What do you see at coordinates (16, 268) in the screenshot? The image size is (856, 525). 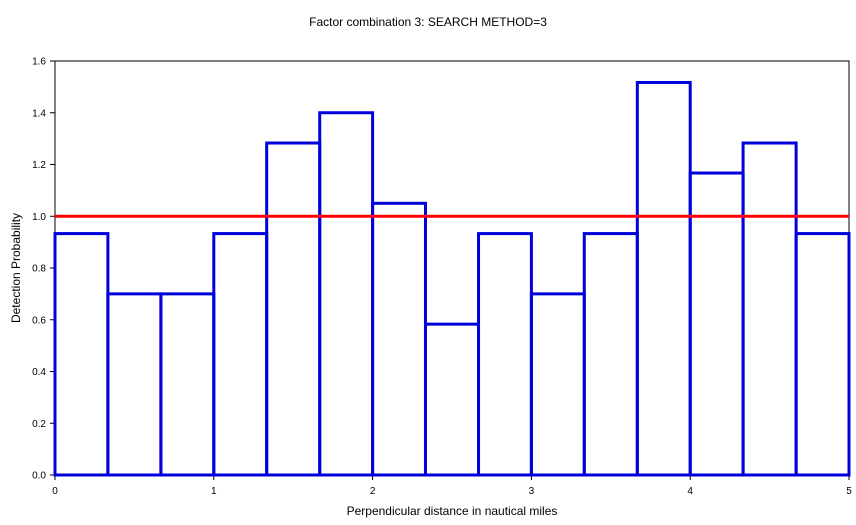 I see `y-axis-label: Detection Probability` at bounding box center [16, 268].